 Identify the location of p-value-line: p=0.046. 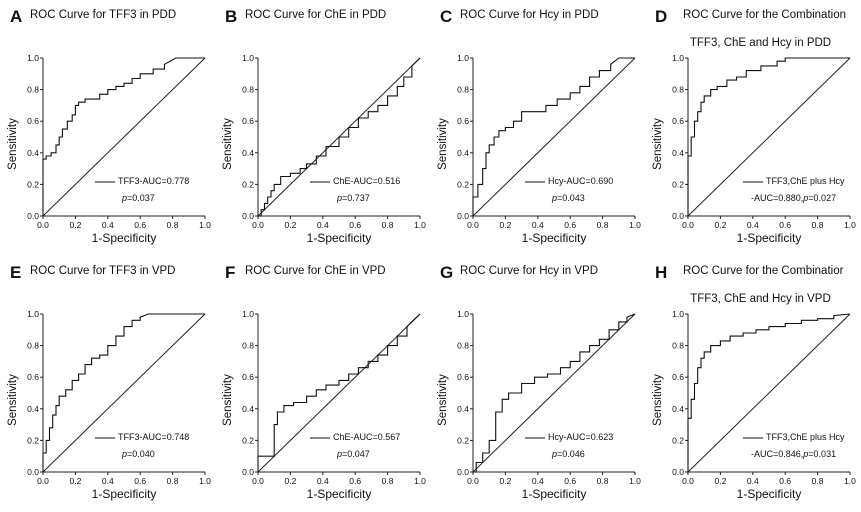
(568, 454).